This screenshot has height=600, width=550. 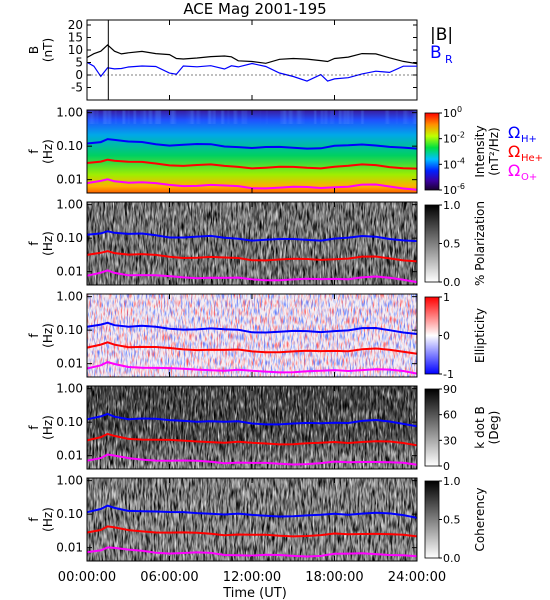 I want to click on legend-omega-o: Ω, so click(x=514, y=170).